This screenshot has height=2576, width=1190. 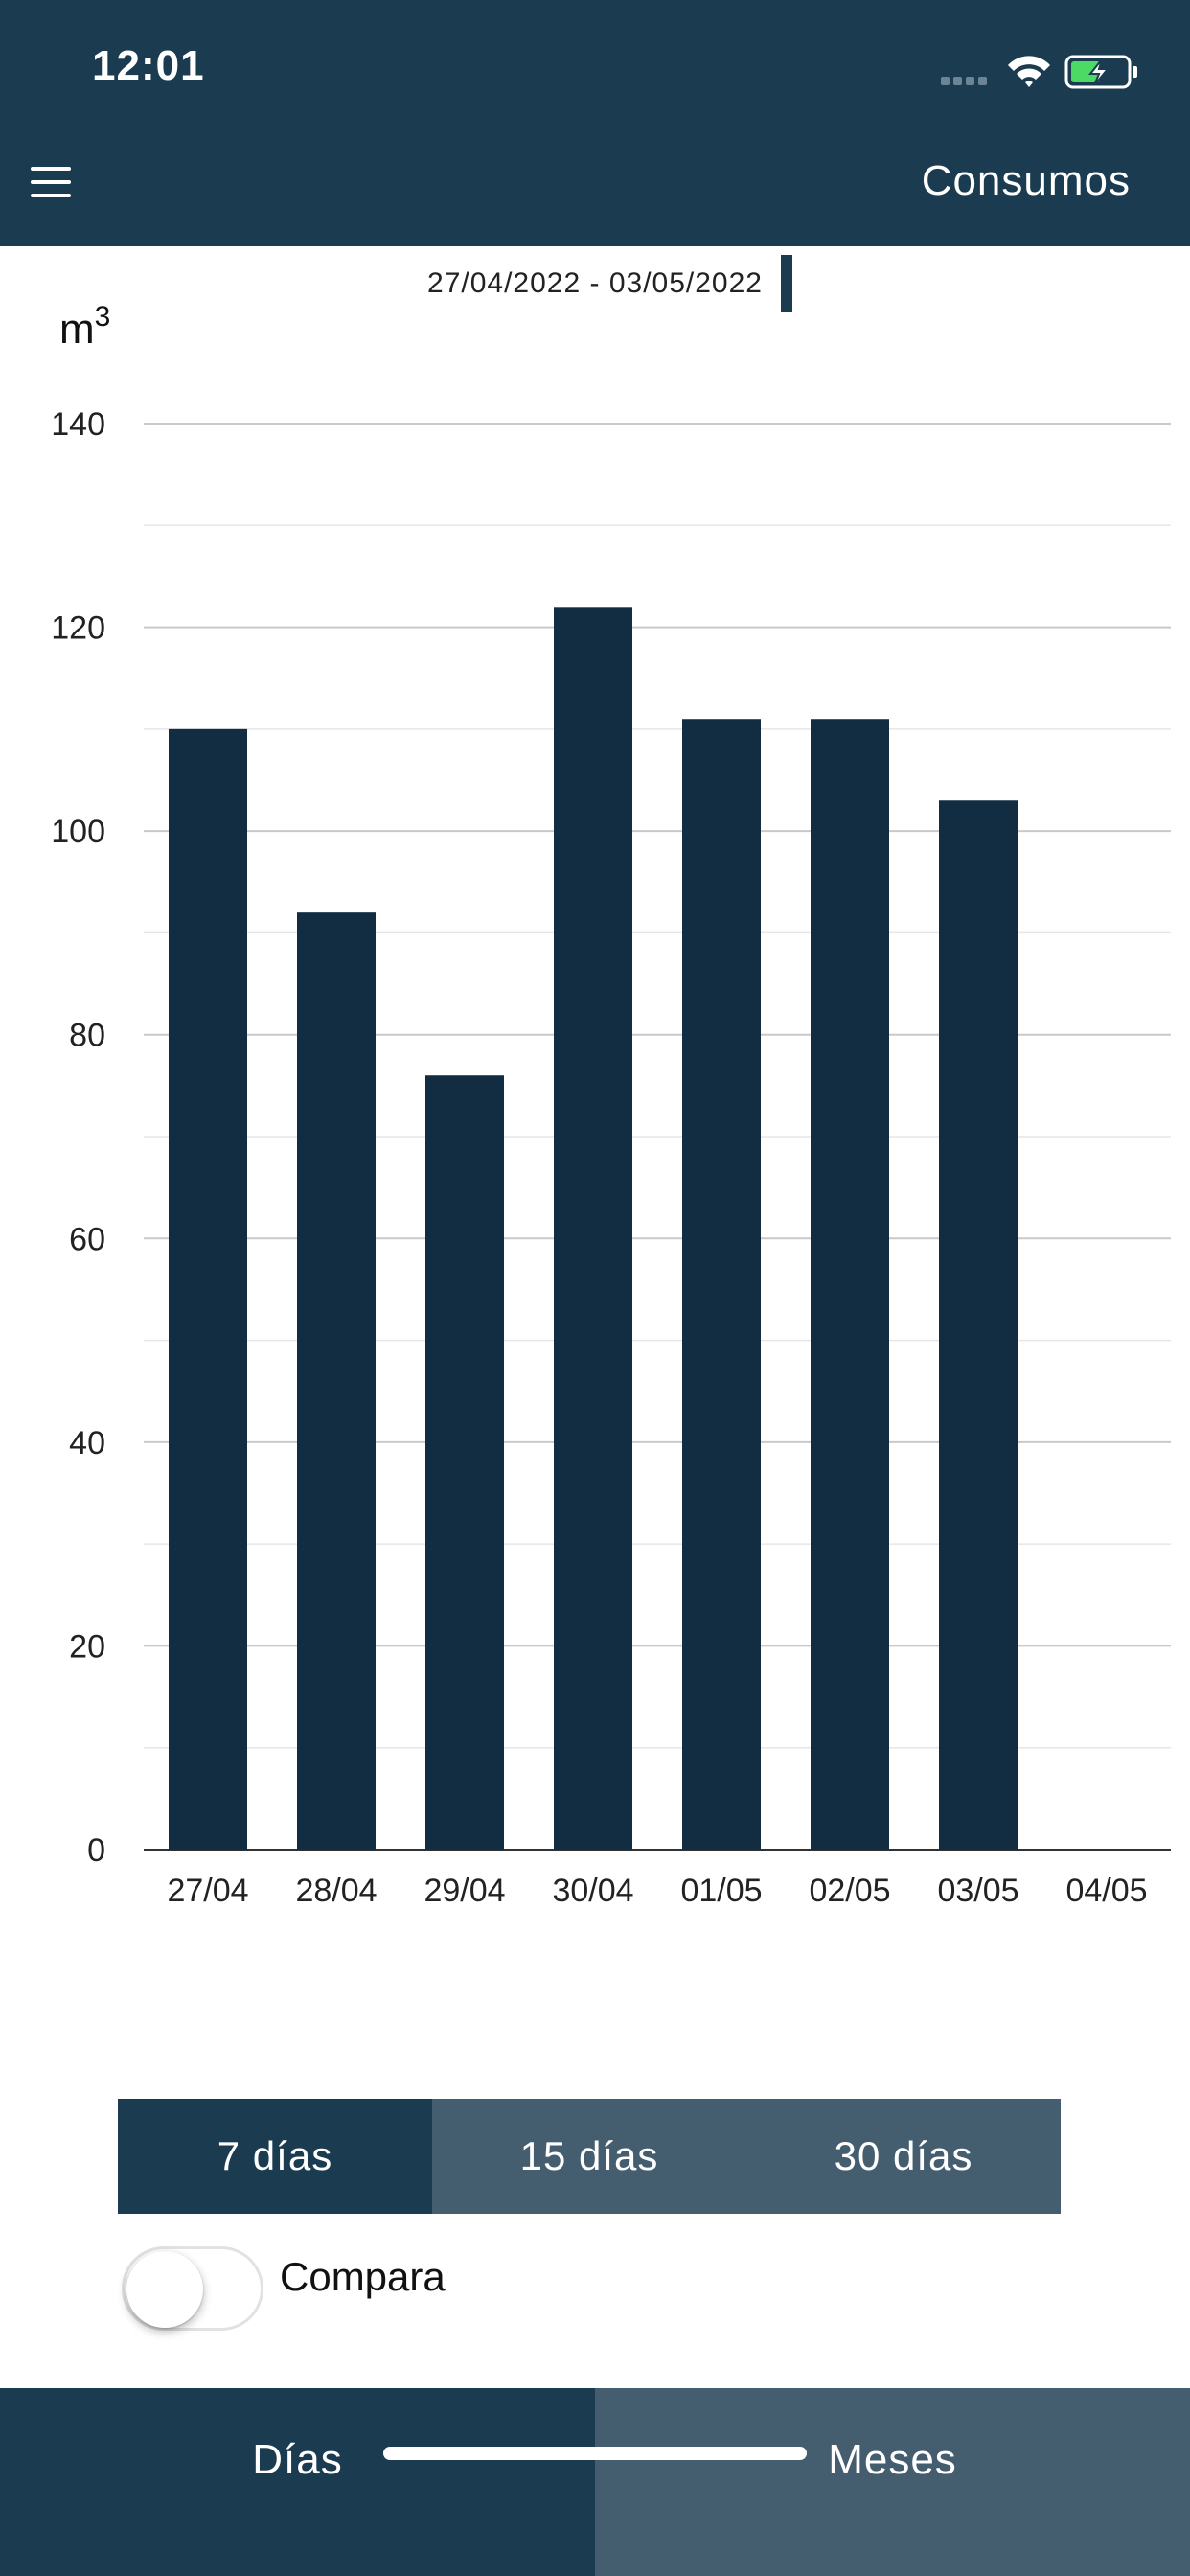 I want to click on x-tick-label: 28/04, so click(x=336, y=1891).